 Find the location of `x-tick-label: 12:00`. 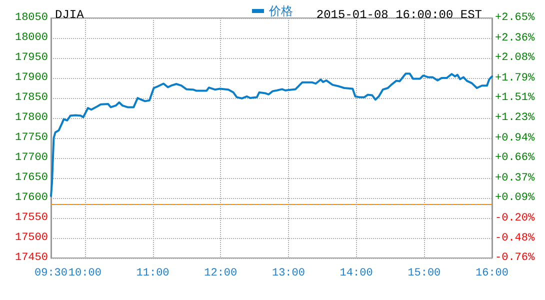

x-tick-label: 12:00 is located at coordinates (221, 274).